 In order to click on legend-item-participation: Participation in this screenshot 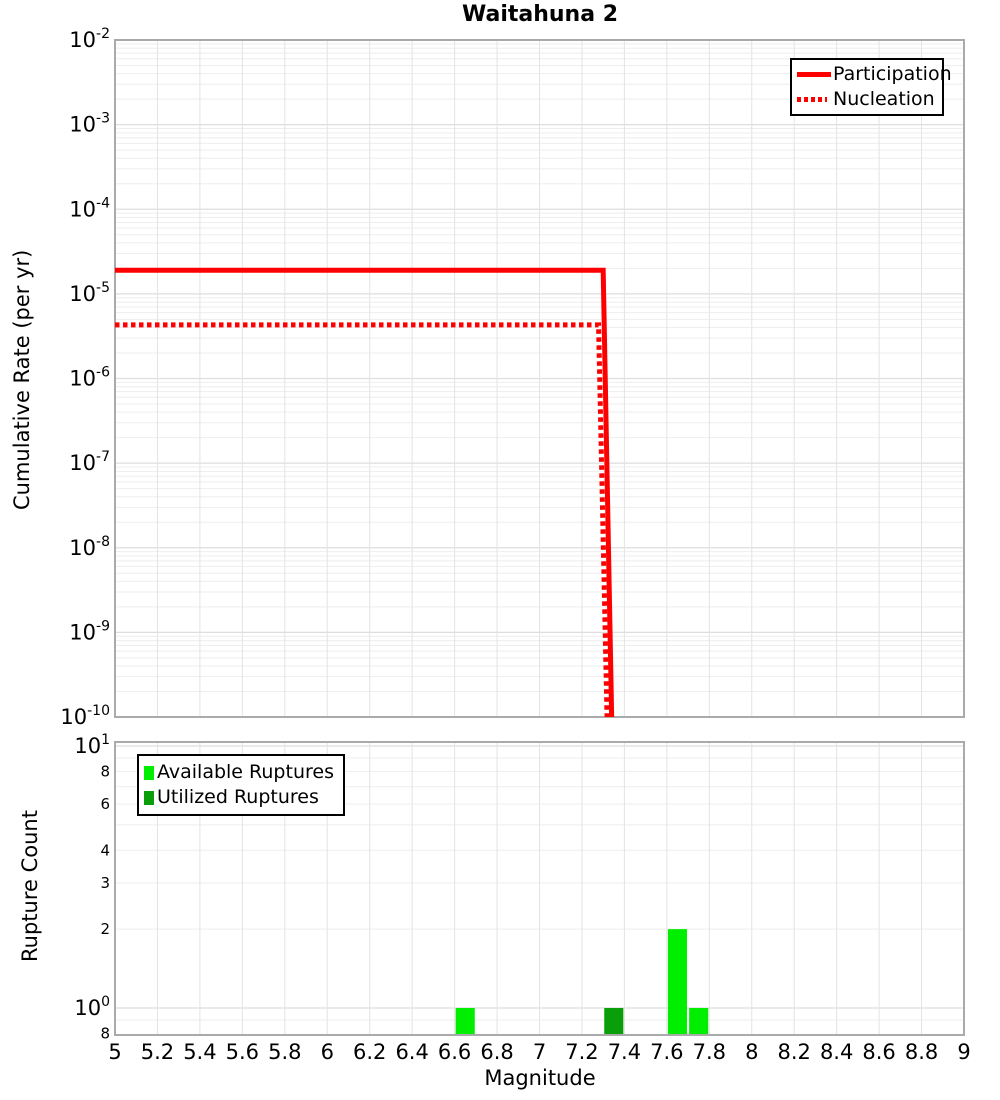, I will do `click(874, 74)`.